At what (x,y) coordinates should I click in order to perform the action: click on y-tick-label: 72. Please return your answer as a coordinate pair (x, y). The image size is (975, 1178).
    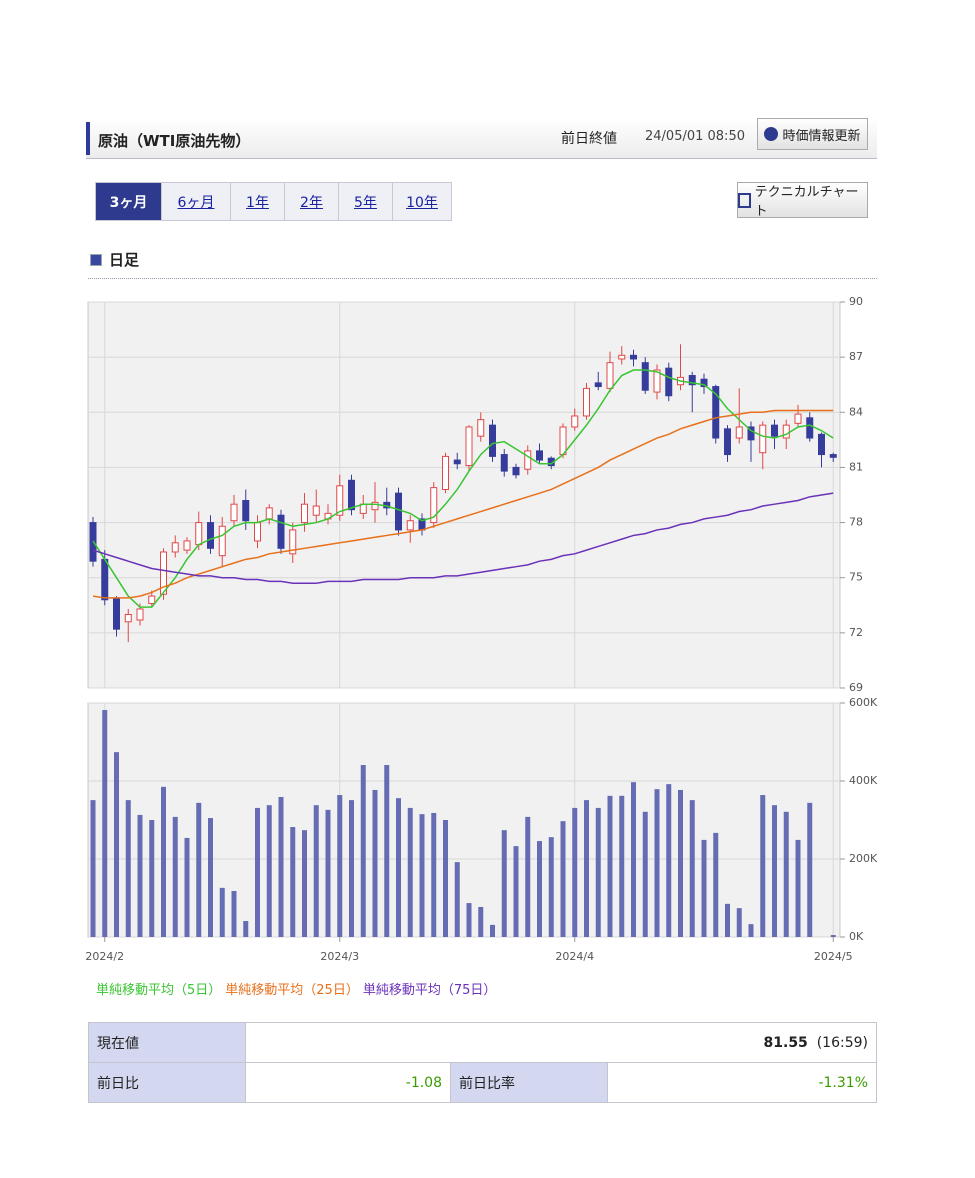
    Looking at the image, I should click on (856, 632).